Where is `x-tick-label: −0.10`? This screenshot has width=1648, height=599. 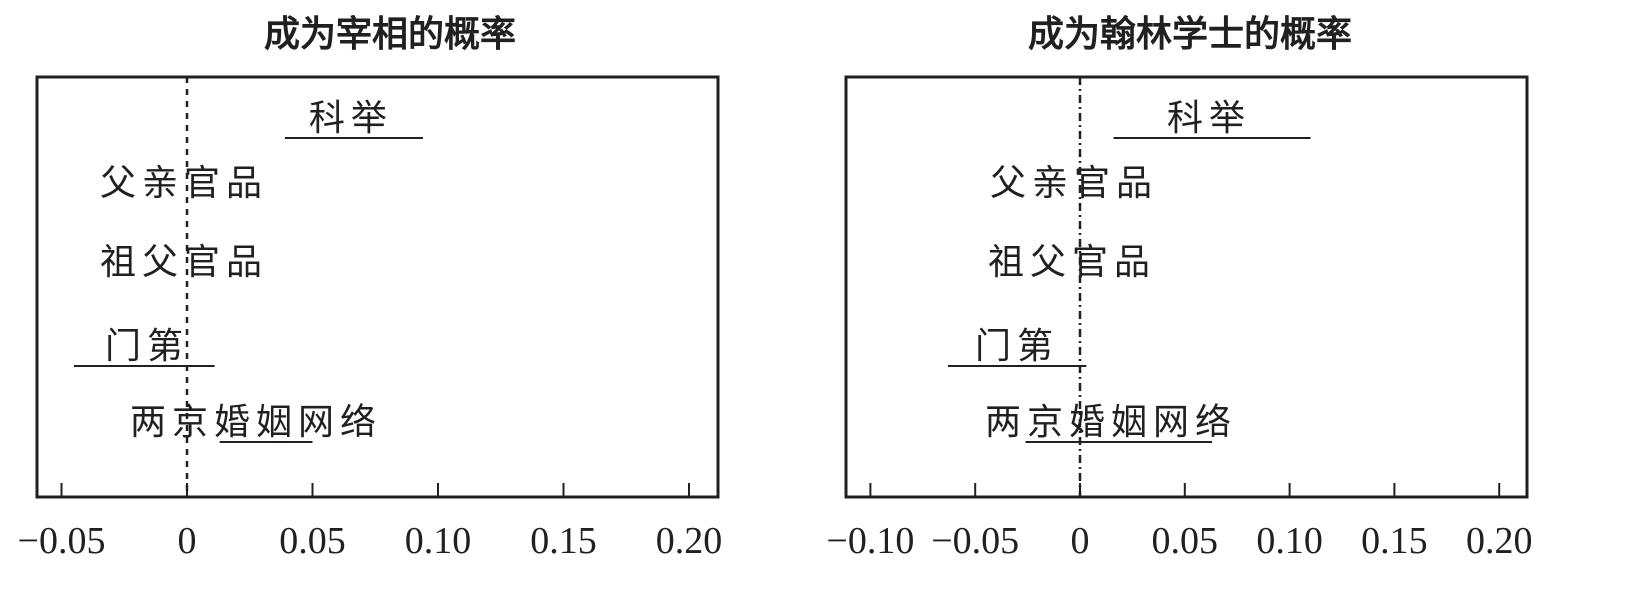 x-tick-label: −0.10 is located at coordinates (870, 541).